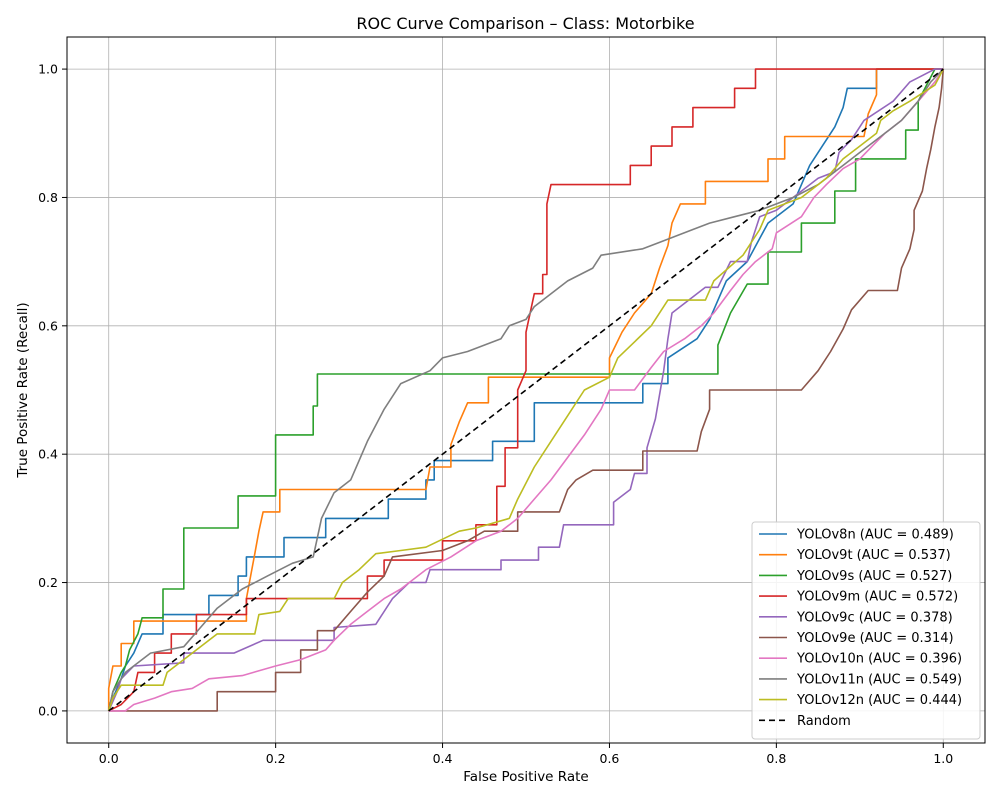 The width and height of the screenshot is (1000, 800). Describe the element at coordinates (276, 758) in the screenshot. I see `x-tick-label: 0.2` at that location.